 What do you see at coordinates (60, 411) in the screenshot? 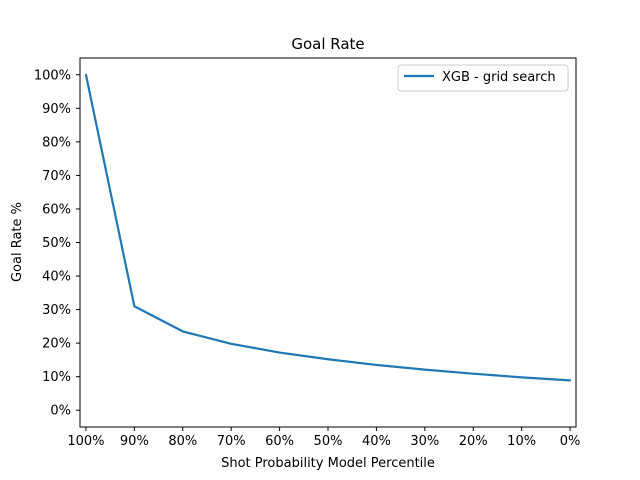
I see `y-tick-label: 0%` at bounding box center [60, 411].